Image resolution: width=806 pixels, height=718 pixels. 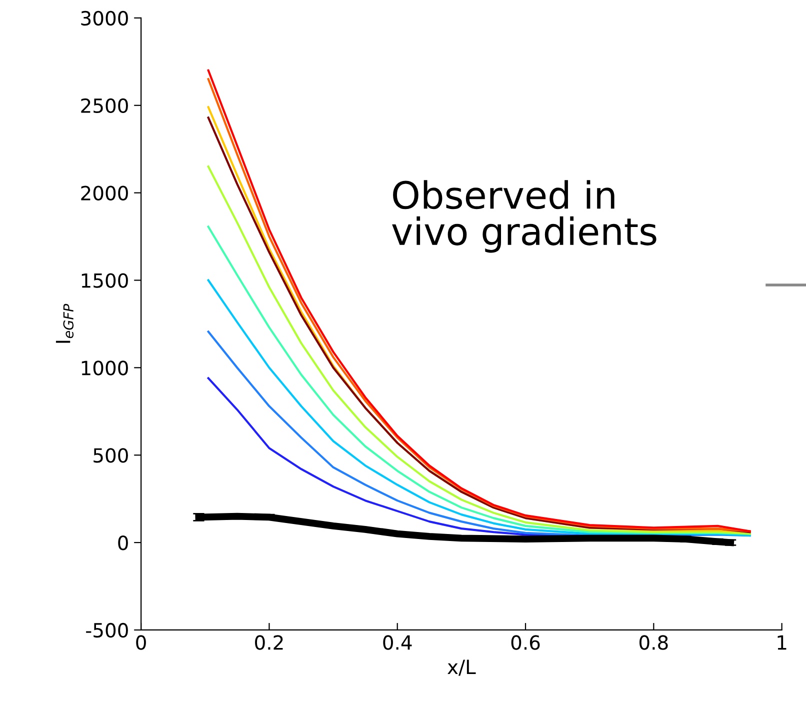 I want to click on y-tick-label: 500, so click(x=111, y=455).